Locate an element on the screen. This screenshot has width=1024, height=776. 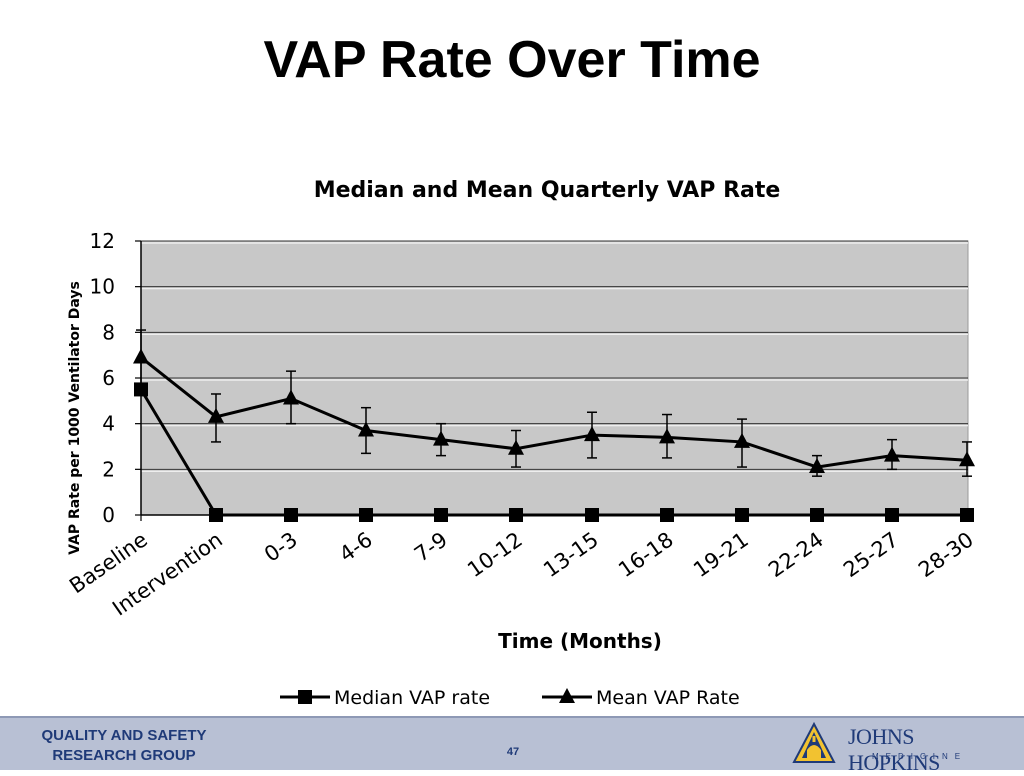
logo-wordmark: JOHNS HOPKINS is located at coordinates (894, 749).